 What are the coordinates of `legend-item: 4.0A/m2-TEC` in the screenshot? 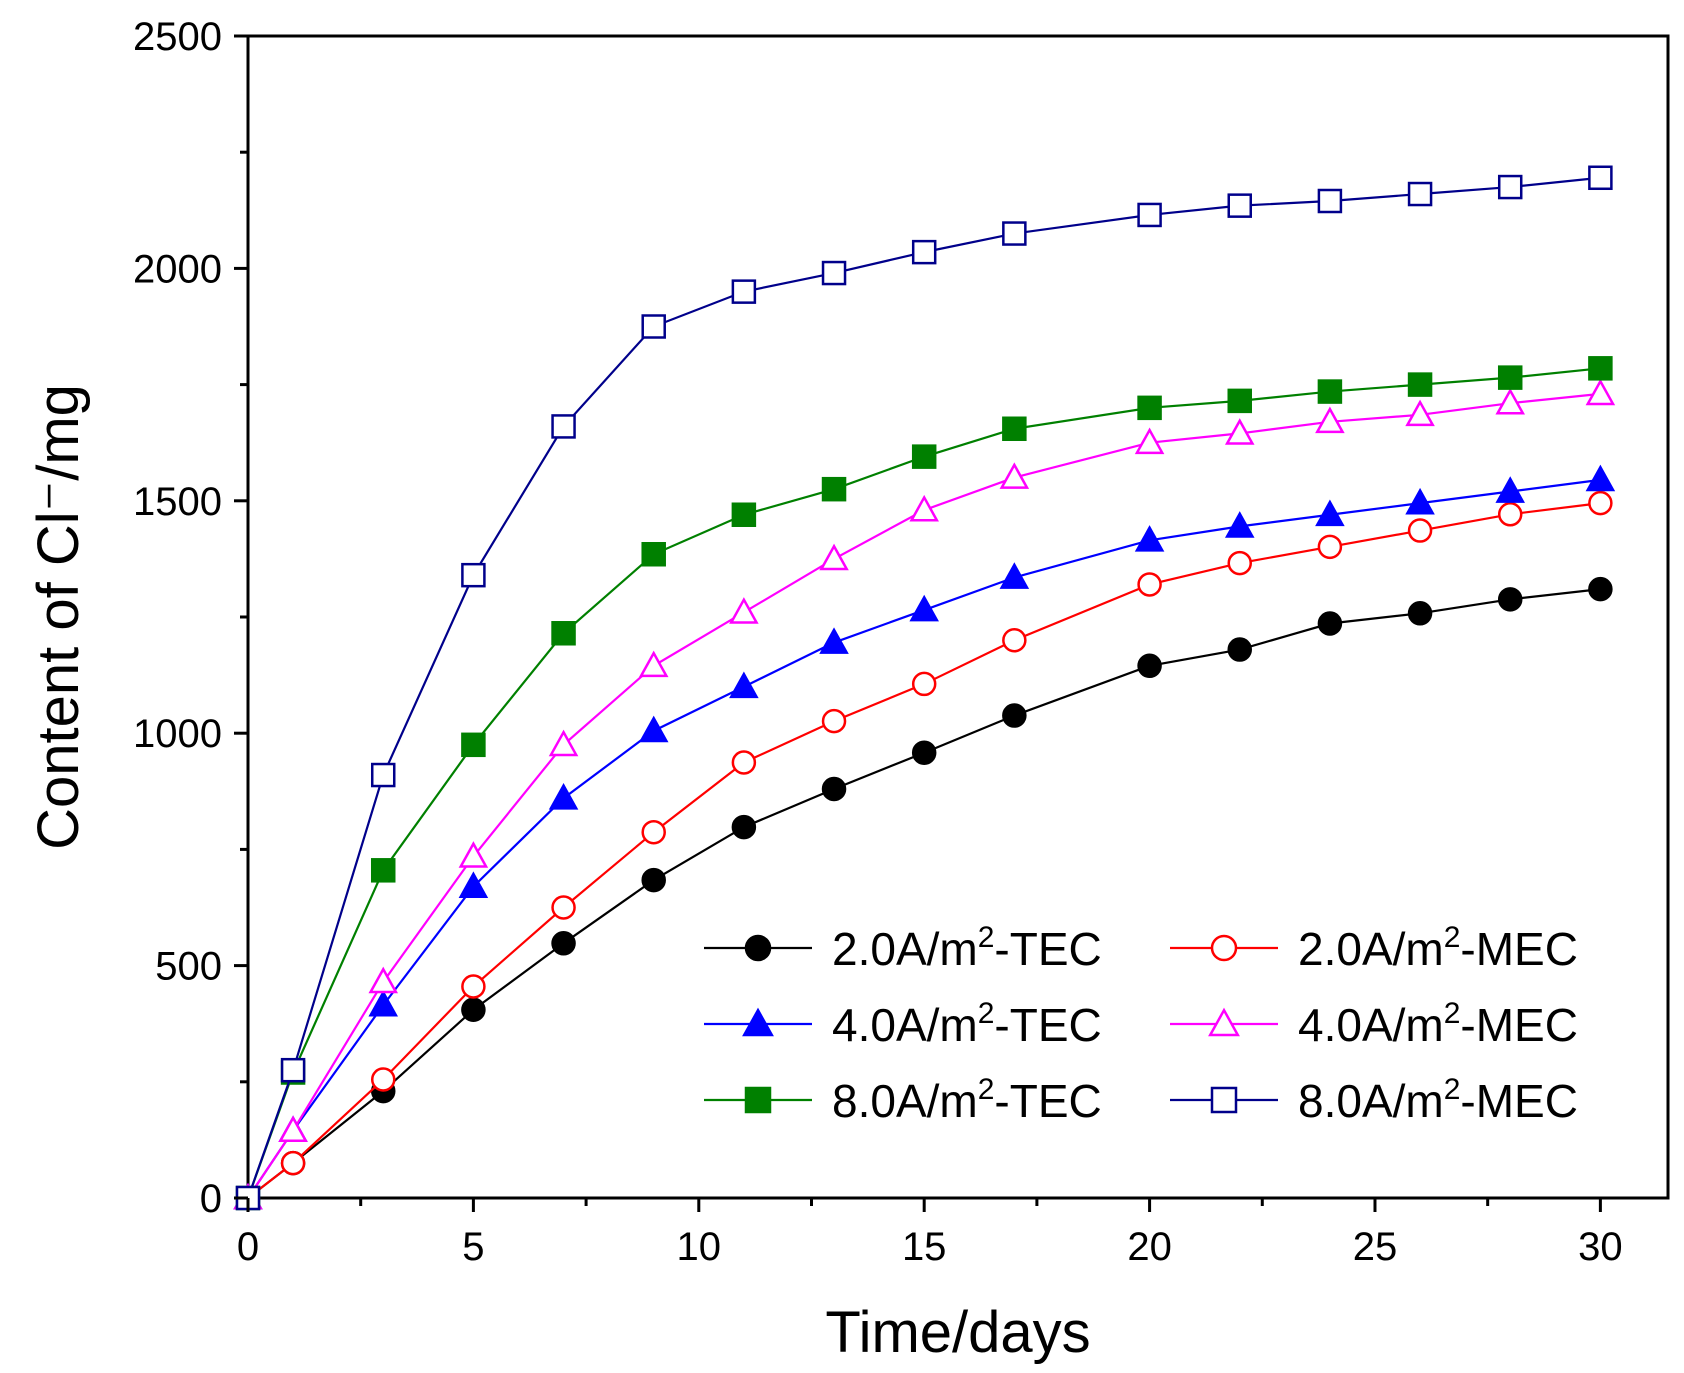 It's located at (903, 1024).